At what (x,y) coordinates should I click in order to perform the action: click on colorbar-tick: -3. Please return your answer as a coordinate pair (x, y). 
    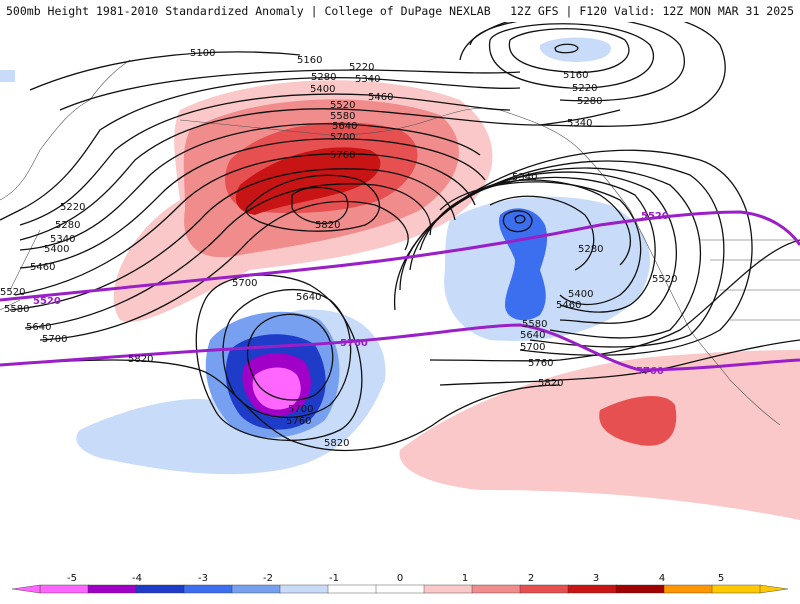
    Looking at the image, I should click on (203, 578).